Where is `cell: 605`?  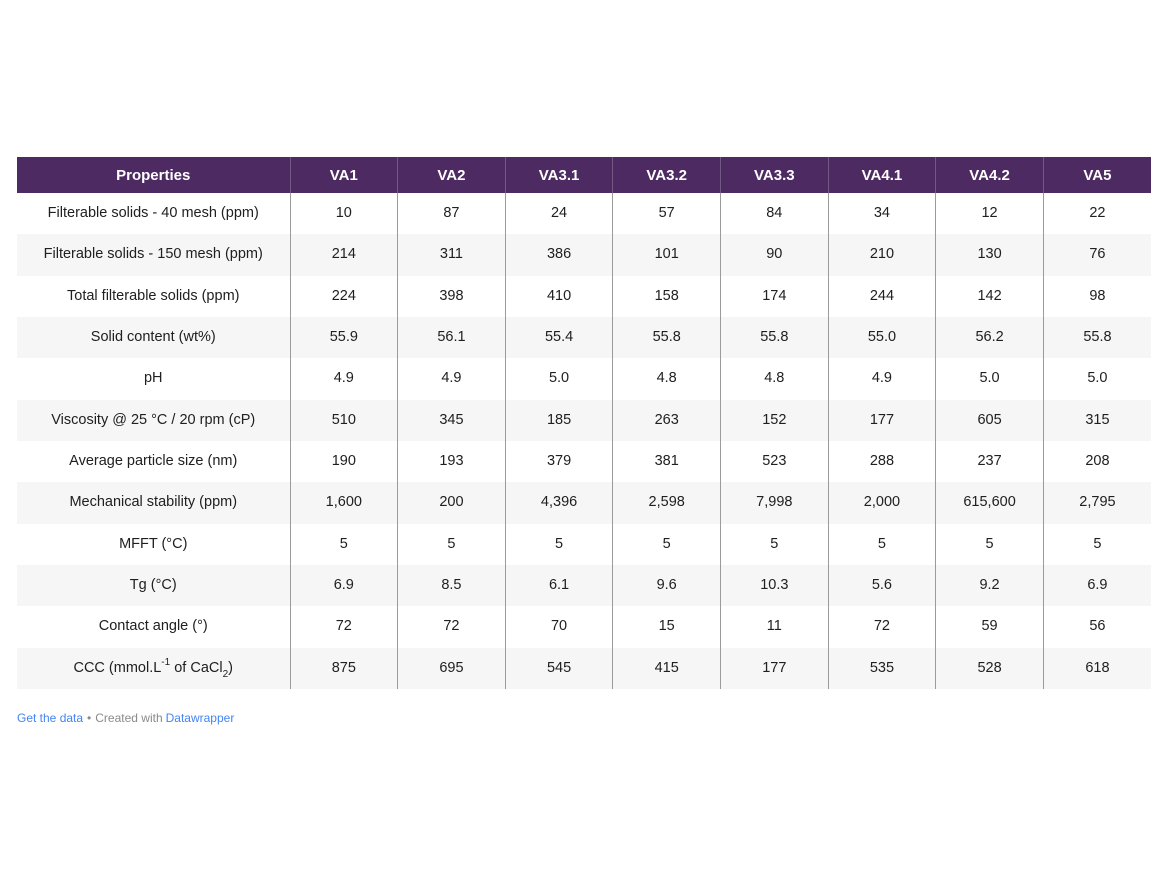 cell: 605 is located at coordinates (989, 420).